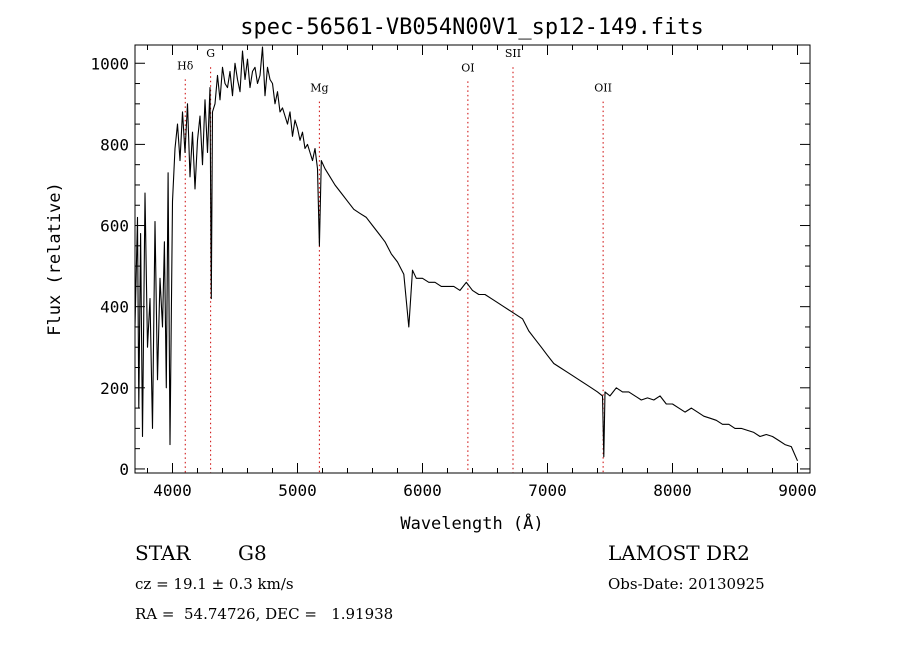 The image size is (900, 650). I want to click on x-tick-label: 9000, so click(797, 490).